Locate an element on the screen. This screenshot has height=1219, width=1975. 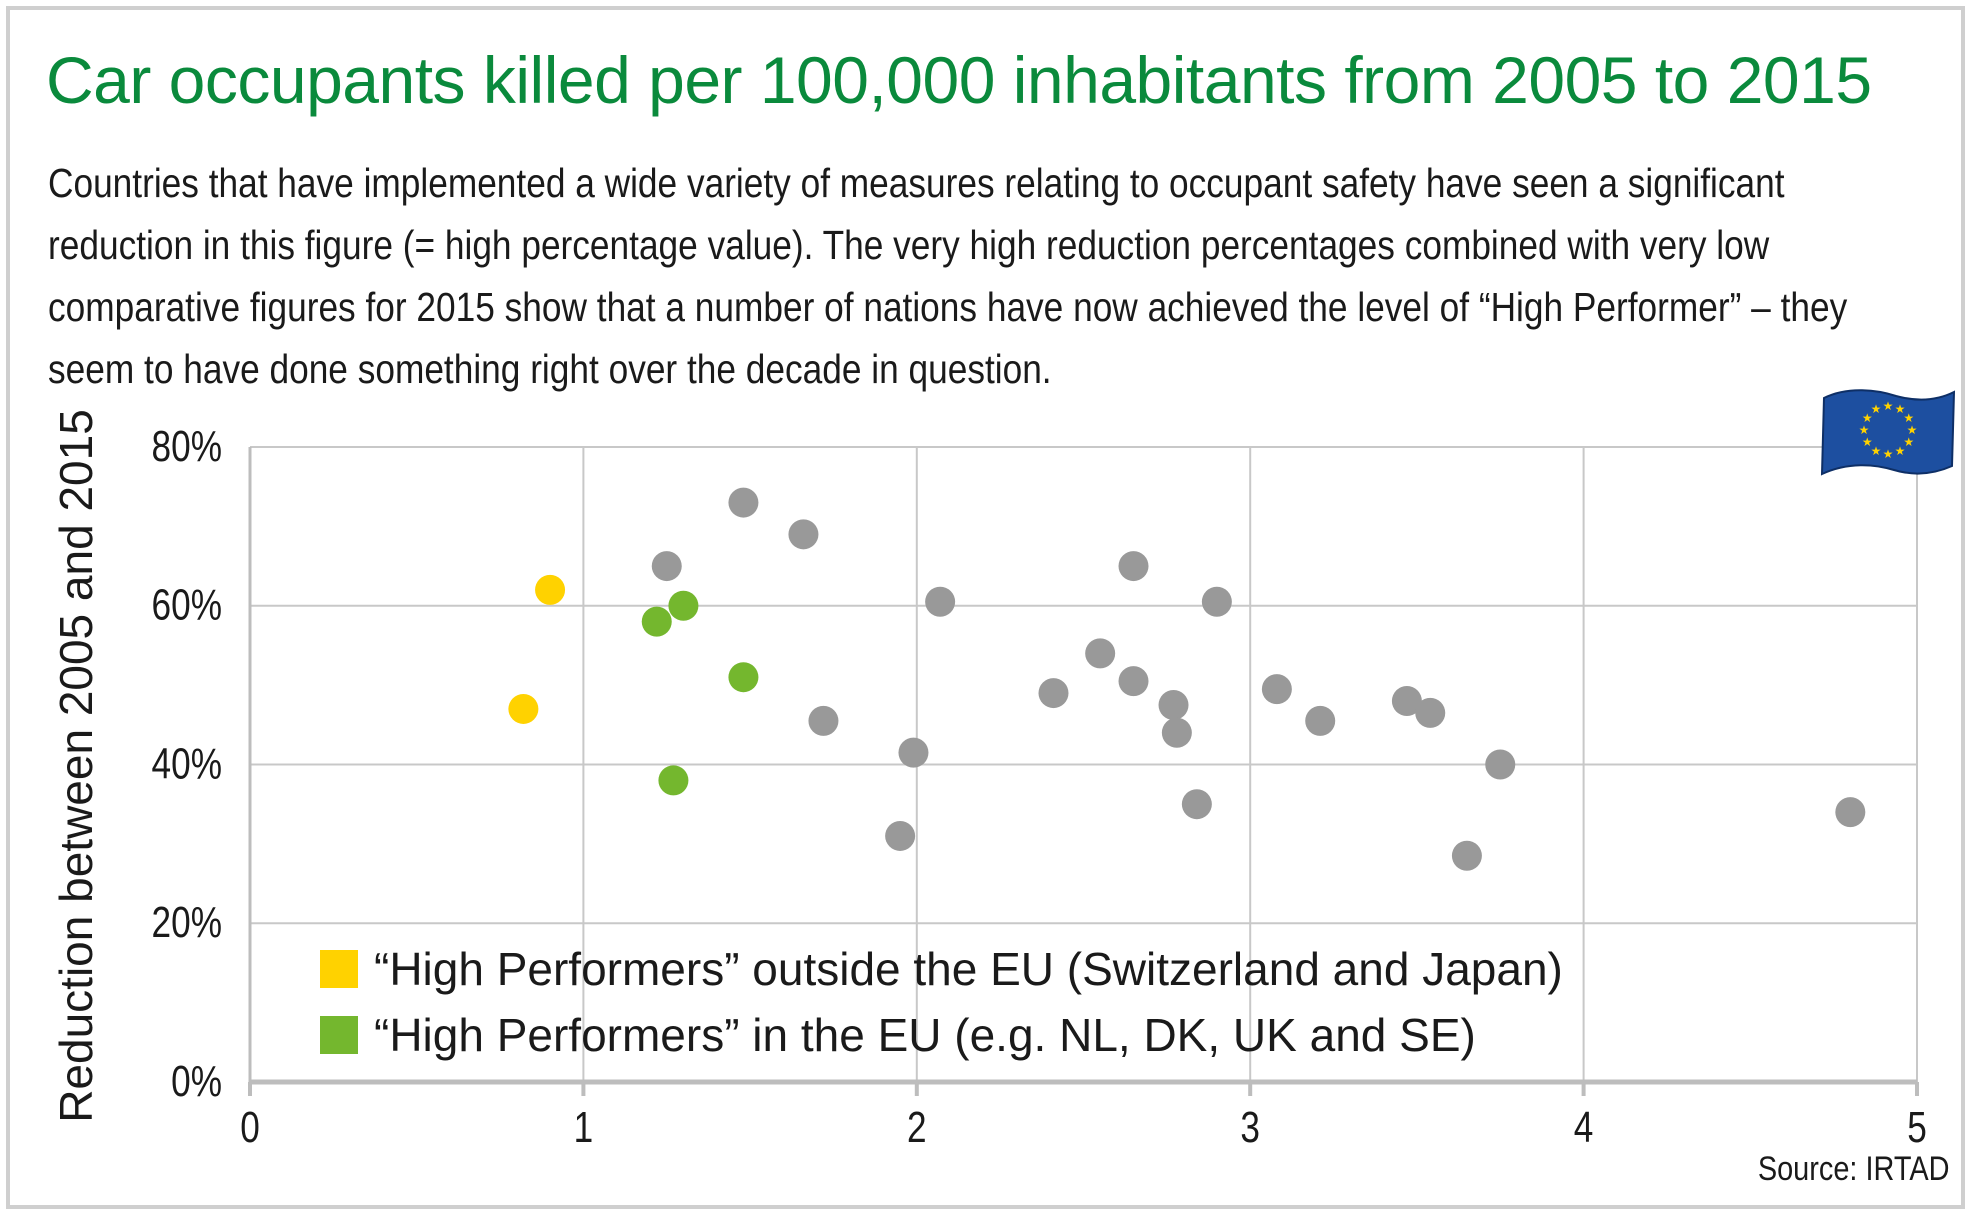
y-tick-label: 60% is located at coordinates (187, 605).